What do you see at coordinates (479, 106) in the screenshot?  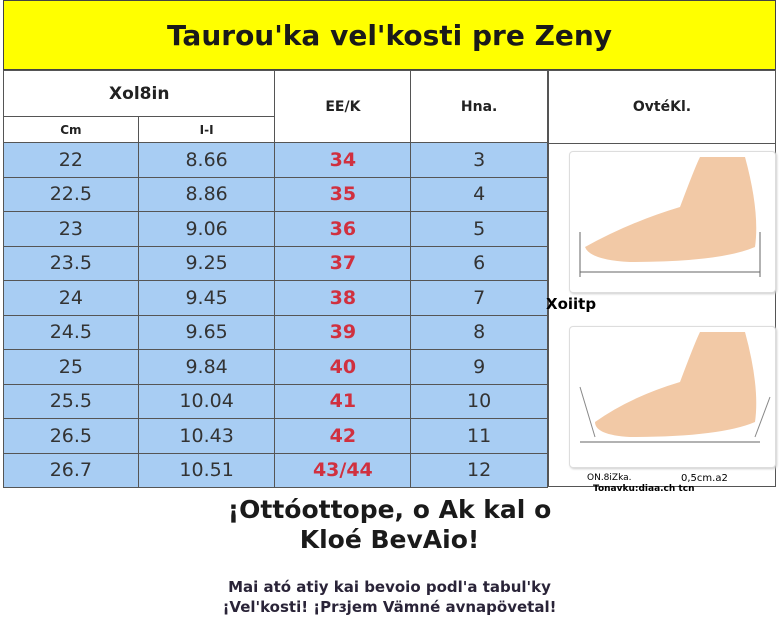 I see `header-us: Hna.` at bounding box center [479, 106].